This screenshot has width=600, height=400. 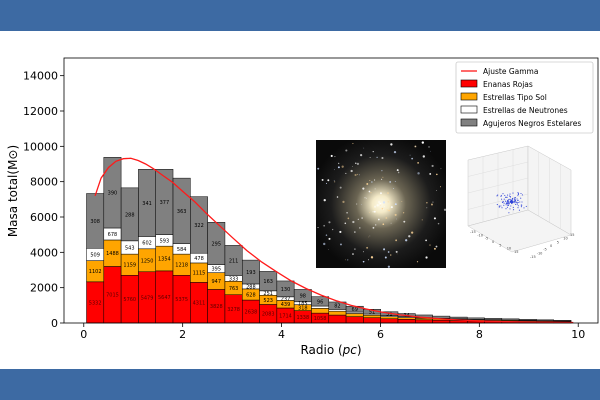 I want to click on x-axis-label: Radio (pc), so click(x=330, y=350).